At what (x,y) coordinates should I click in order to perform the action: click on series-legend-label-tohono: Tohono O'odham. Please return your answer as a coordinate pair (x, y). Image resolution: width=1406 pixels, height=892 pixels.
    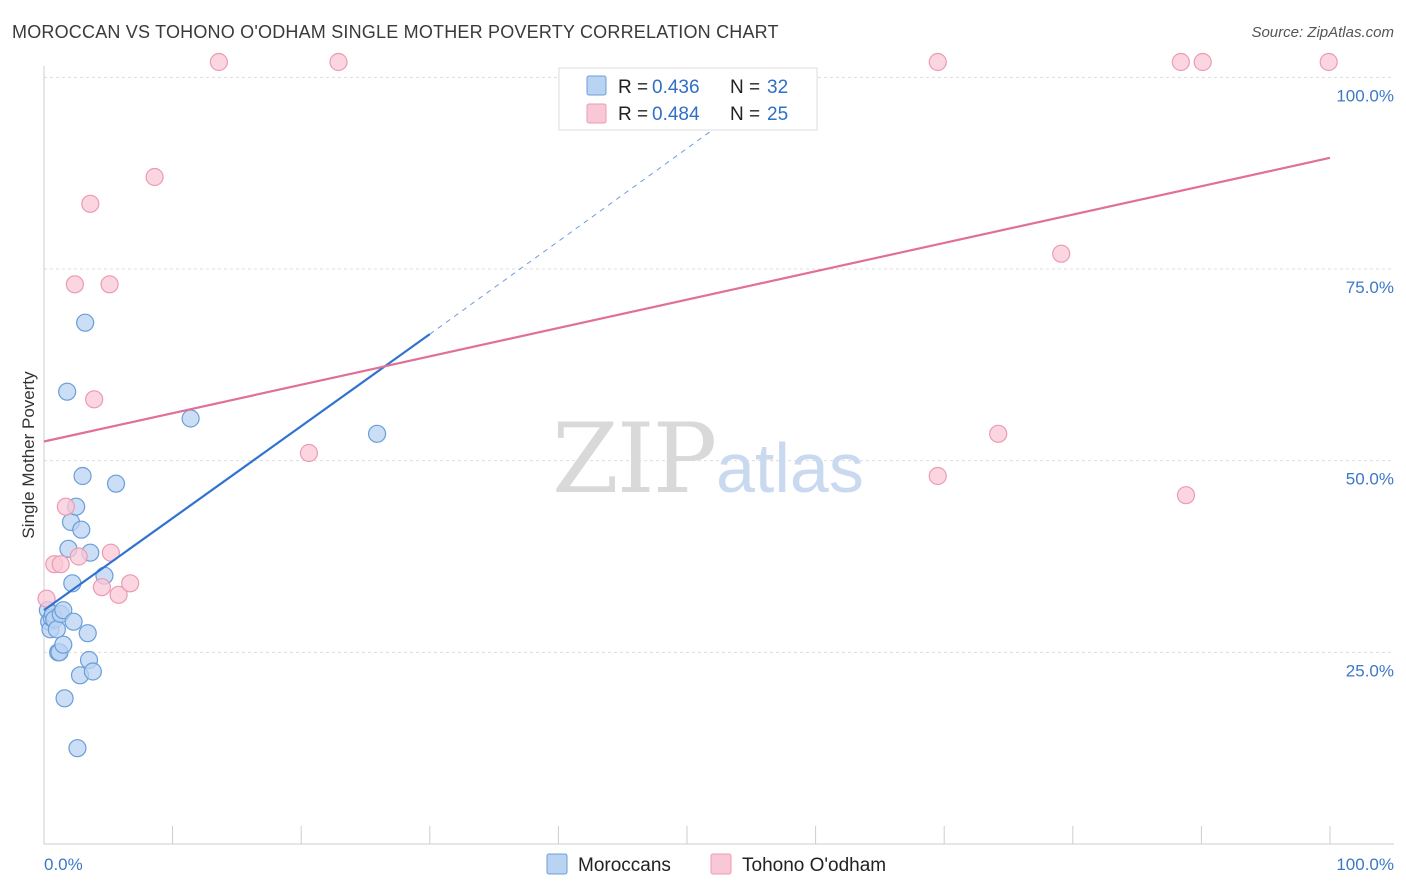
    Looking at the image, I should click on (814, 865).